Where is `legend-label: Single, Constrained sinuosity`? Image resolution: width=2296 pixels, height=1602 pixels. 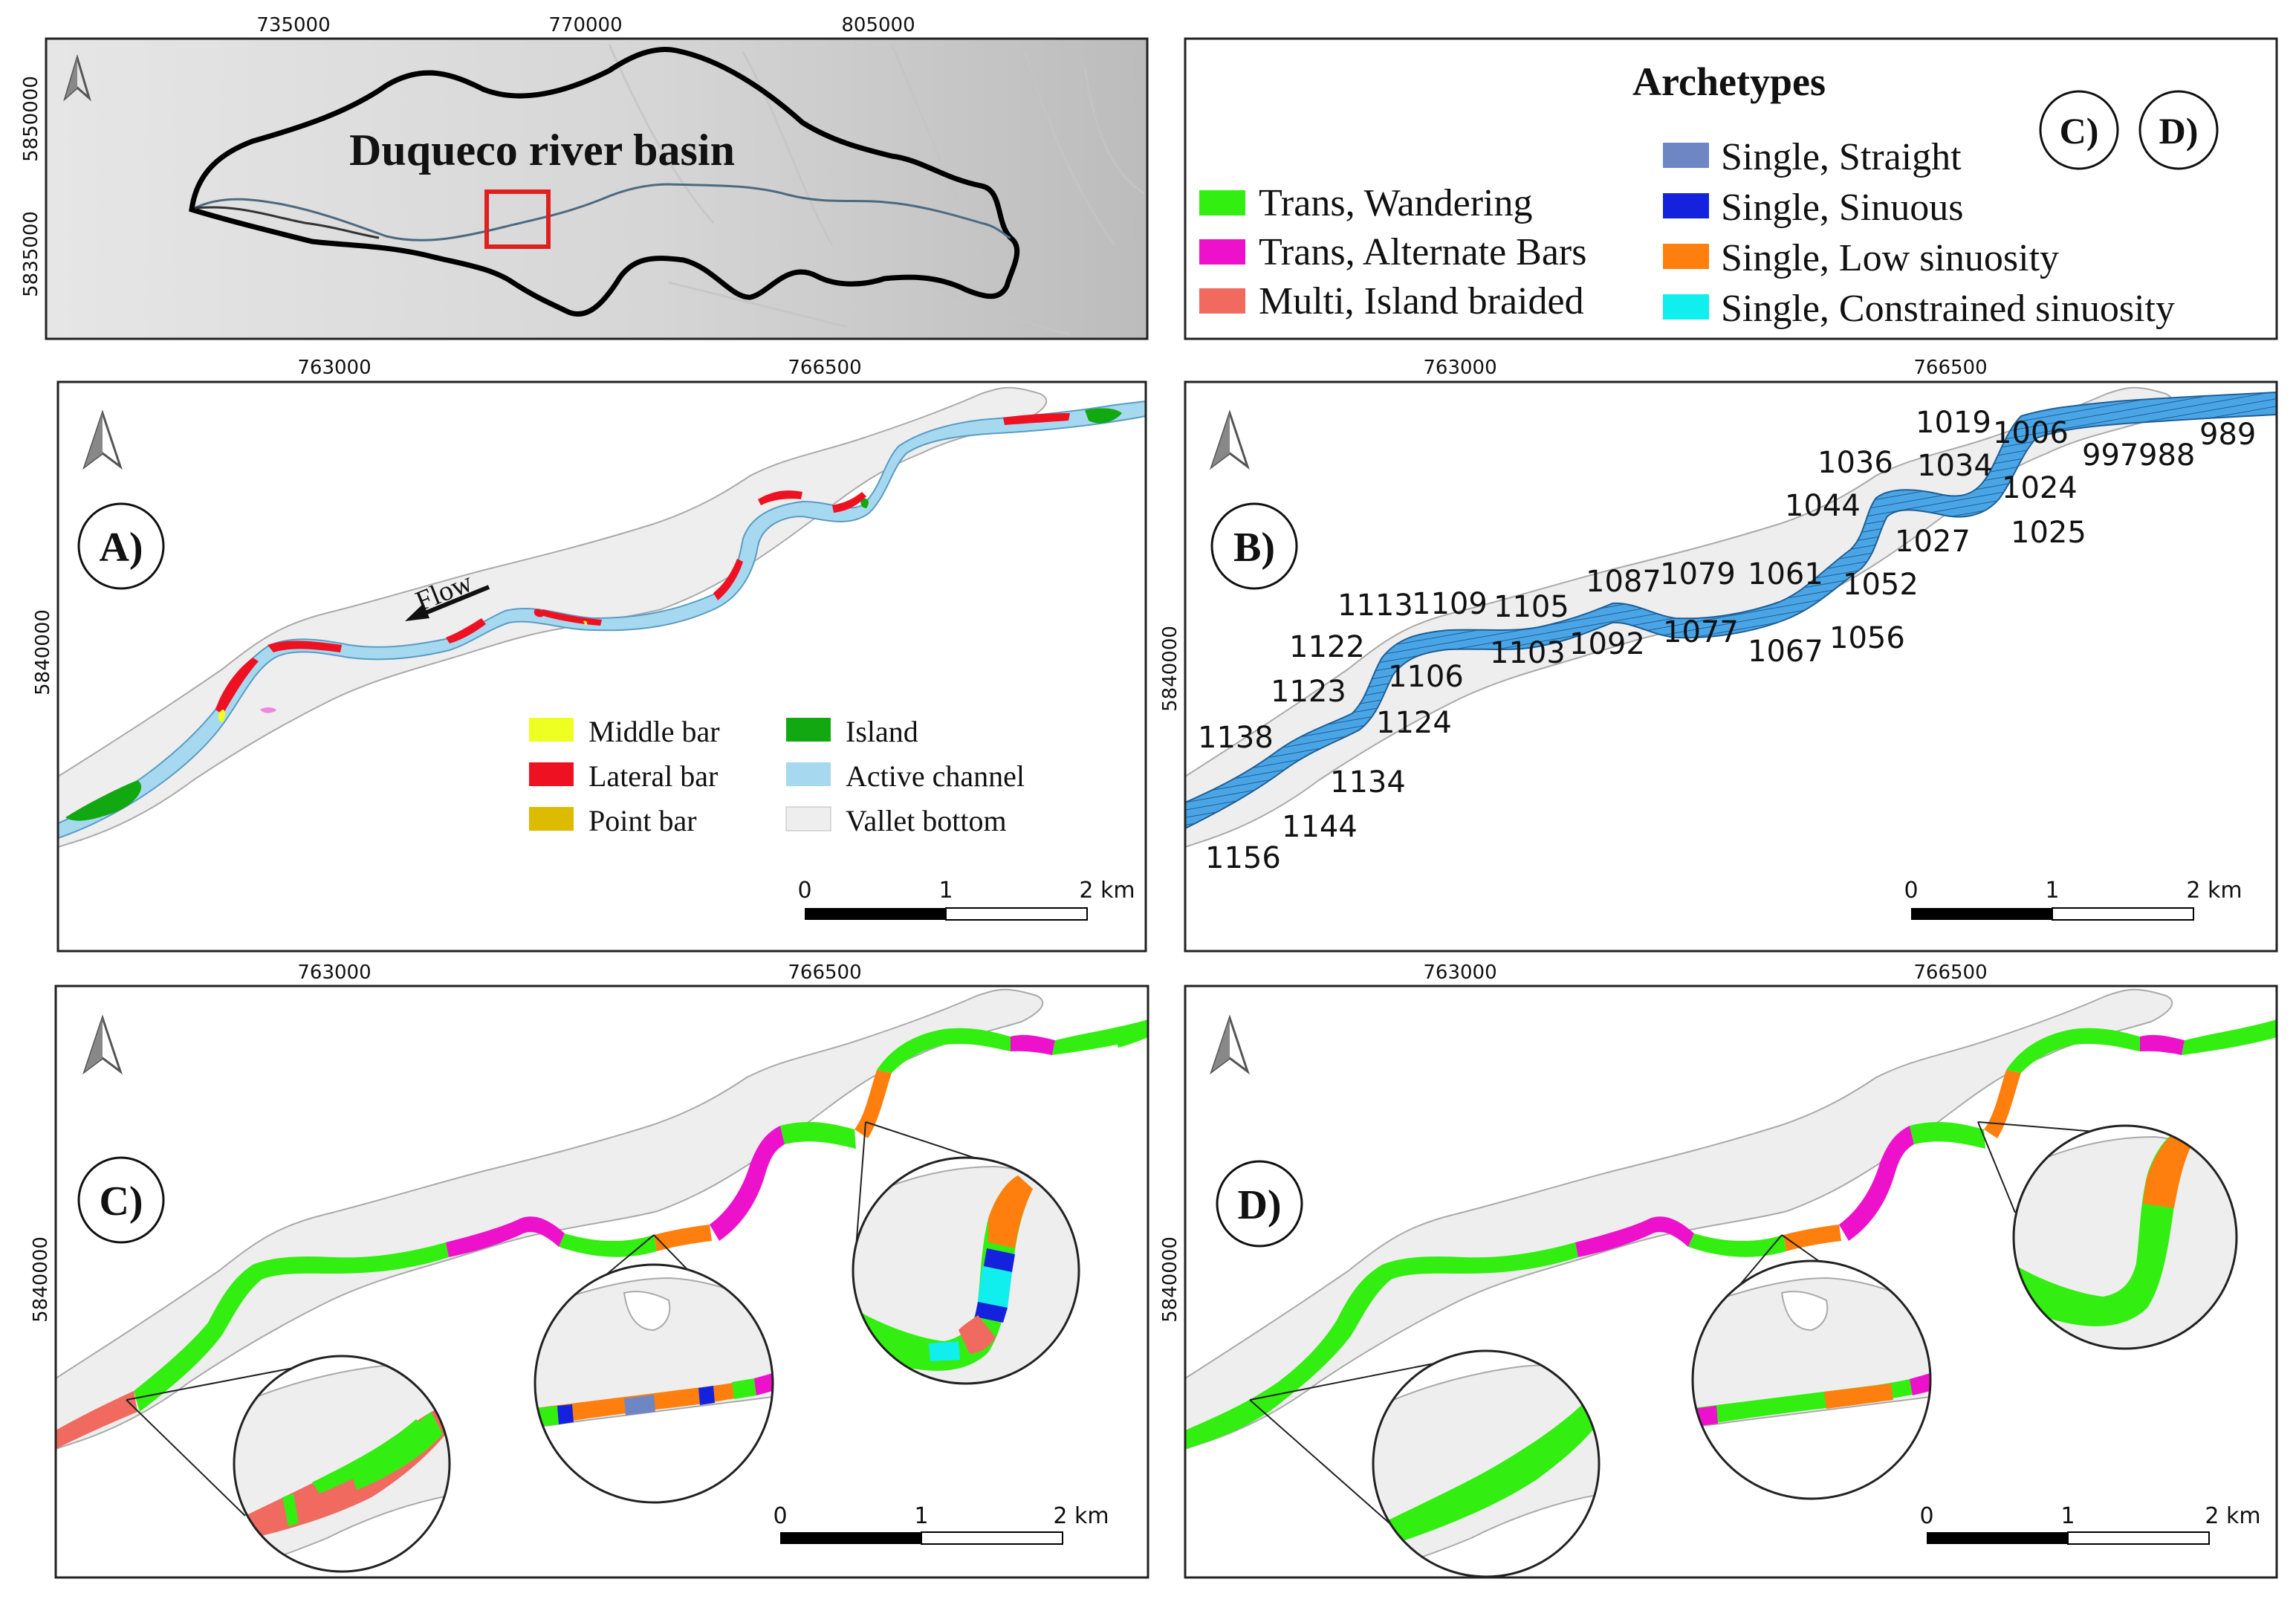 legend-label: Single, Constrained sinuosity is located at coordinates (1948, 309).